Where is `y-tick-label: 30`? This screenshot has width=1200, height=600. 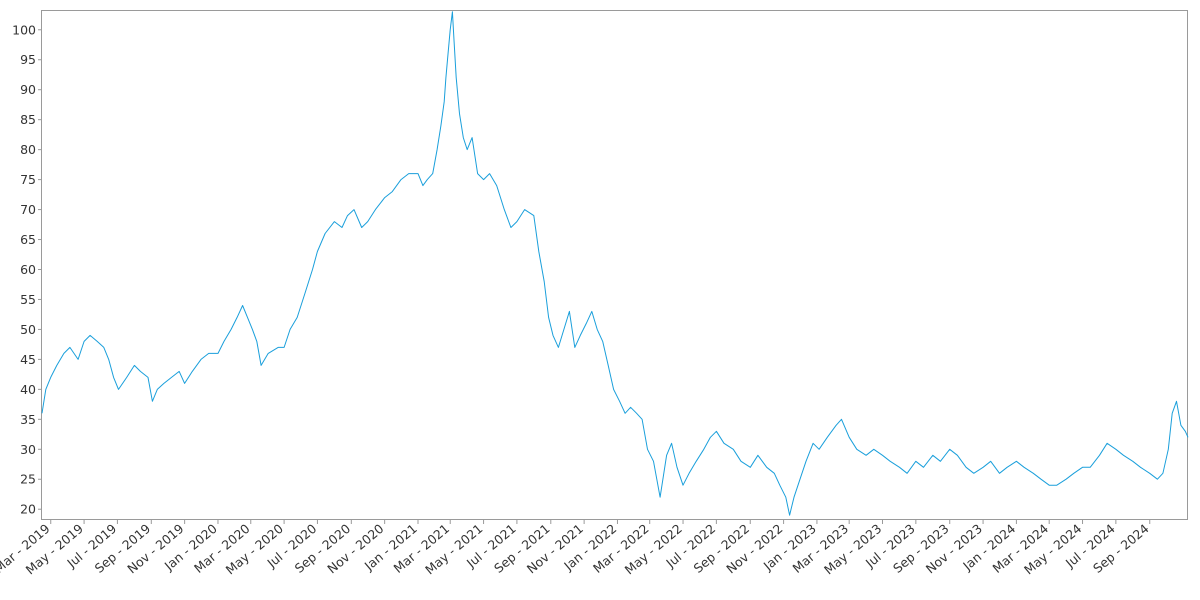
y-tick-label: 30 is located at coordinates (28, 449).